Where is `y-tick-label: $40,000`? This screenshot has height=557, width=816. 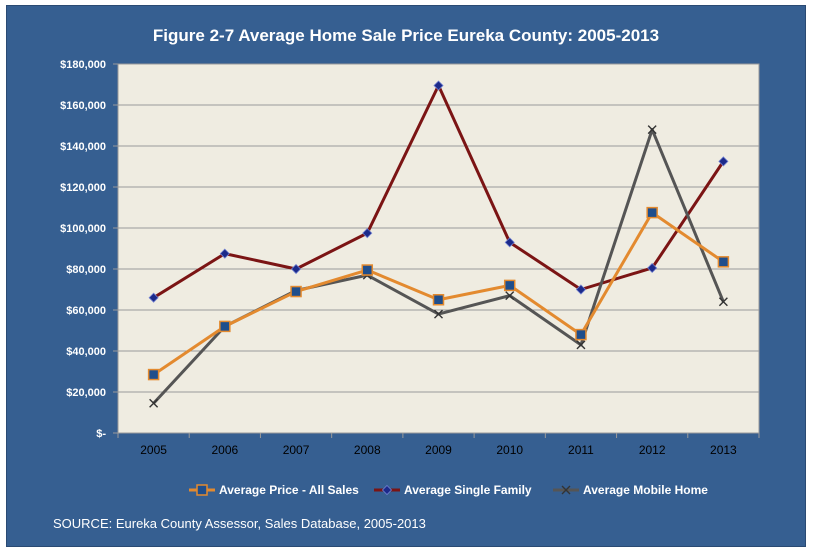 y-tick-label: $40,000 is located at coordinates (86, 352).